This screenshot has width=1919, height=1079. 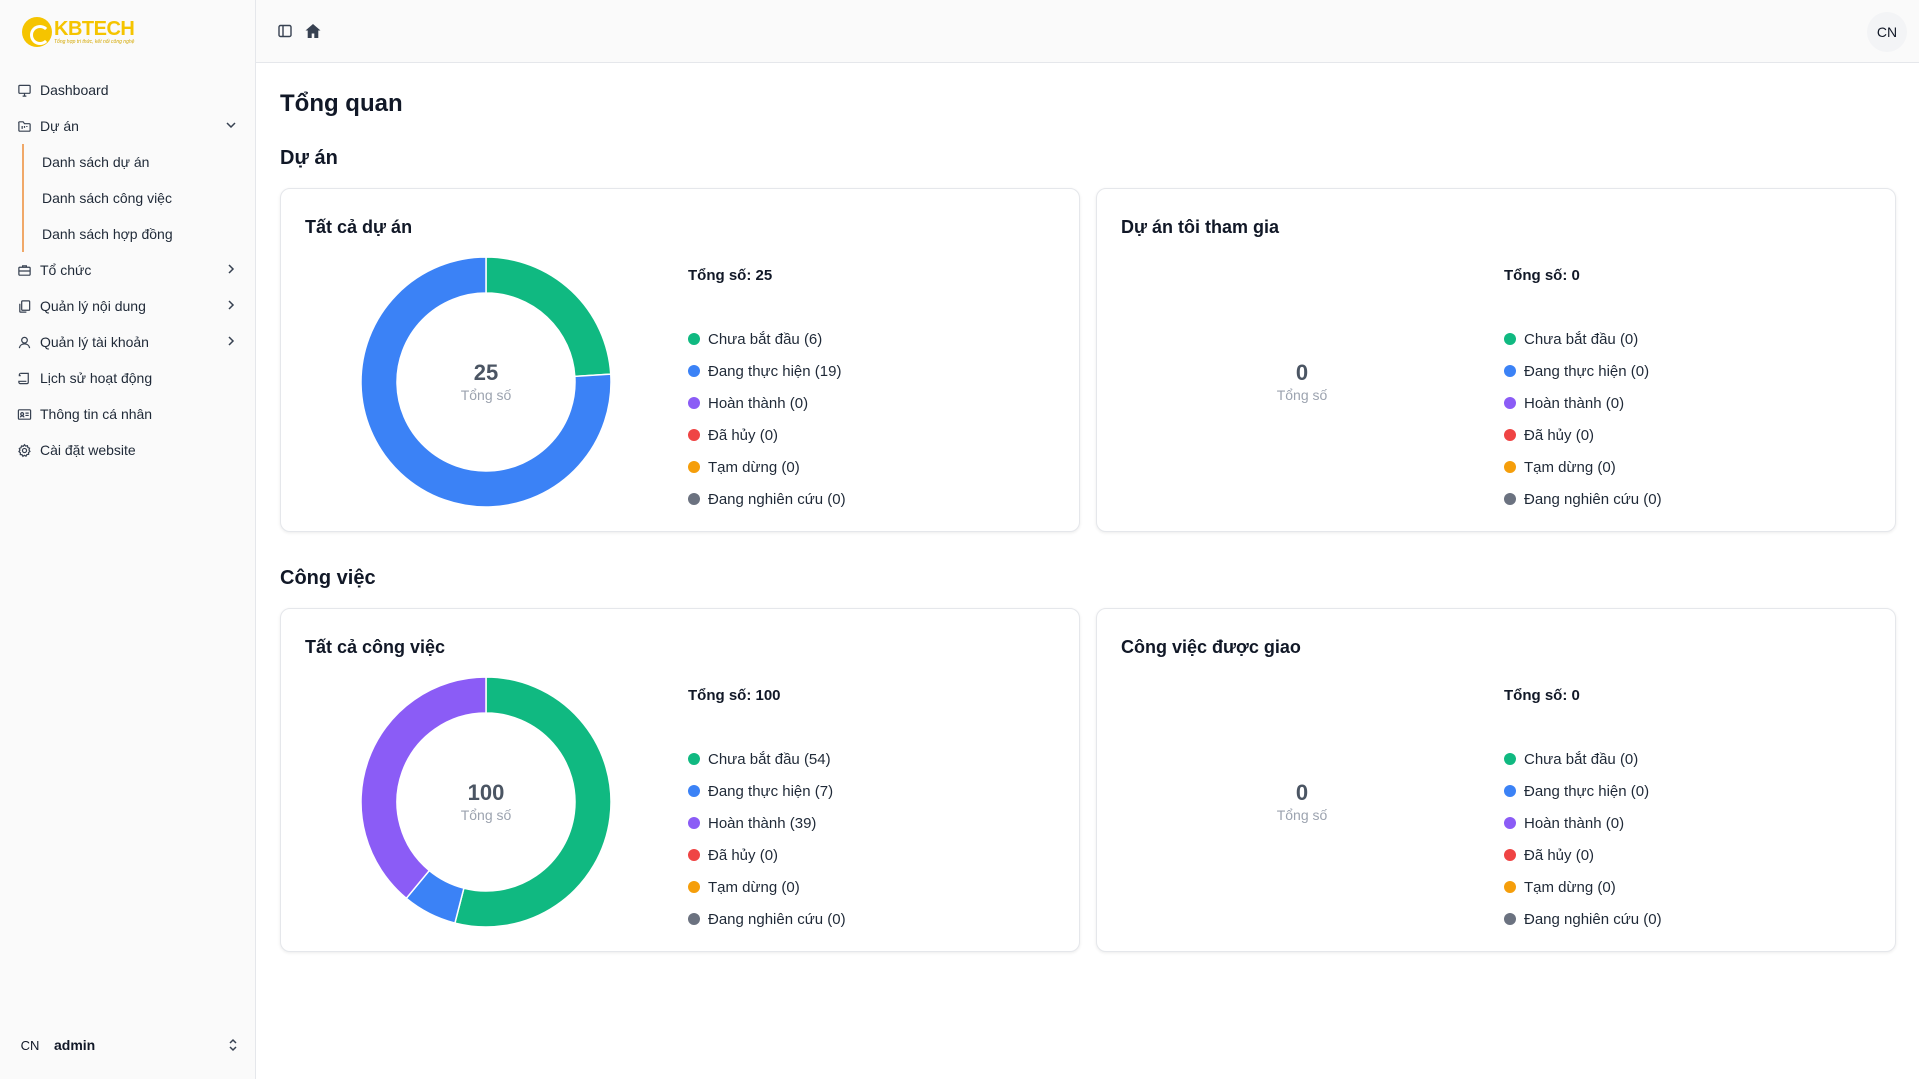 What do you see at coordinates (767, 339) in the screenshot?
I see `legend-item: Chưa bắt đầu (6)` at bounding box center [767, 339].